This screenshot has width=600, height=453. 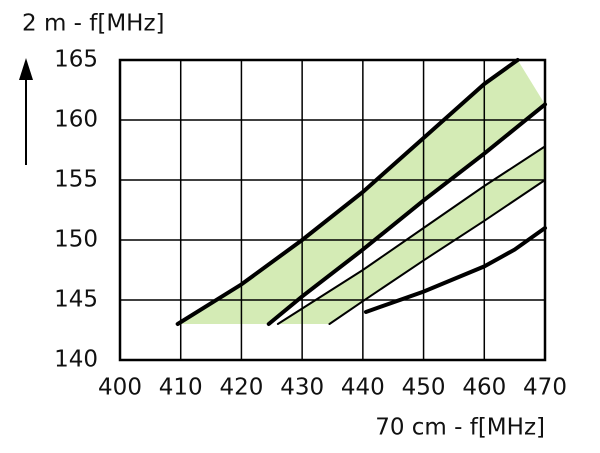 What do you see at coordinates (76, 60) in the screenshot?
I see `y-tick-label: 165` at bounding box center [76, 60].